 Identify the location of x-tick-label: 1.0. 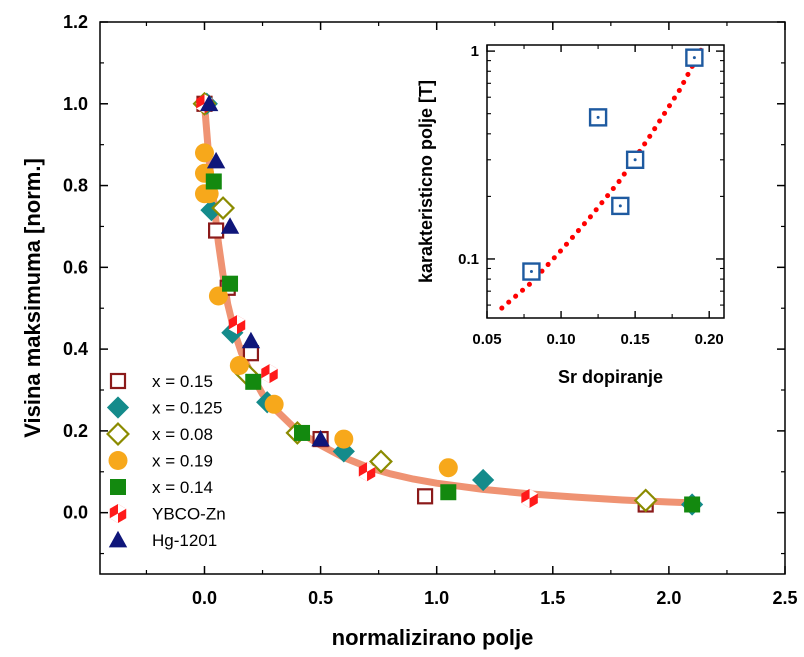
(436, 598).